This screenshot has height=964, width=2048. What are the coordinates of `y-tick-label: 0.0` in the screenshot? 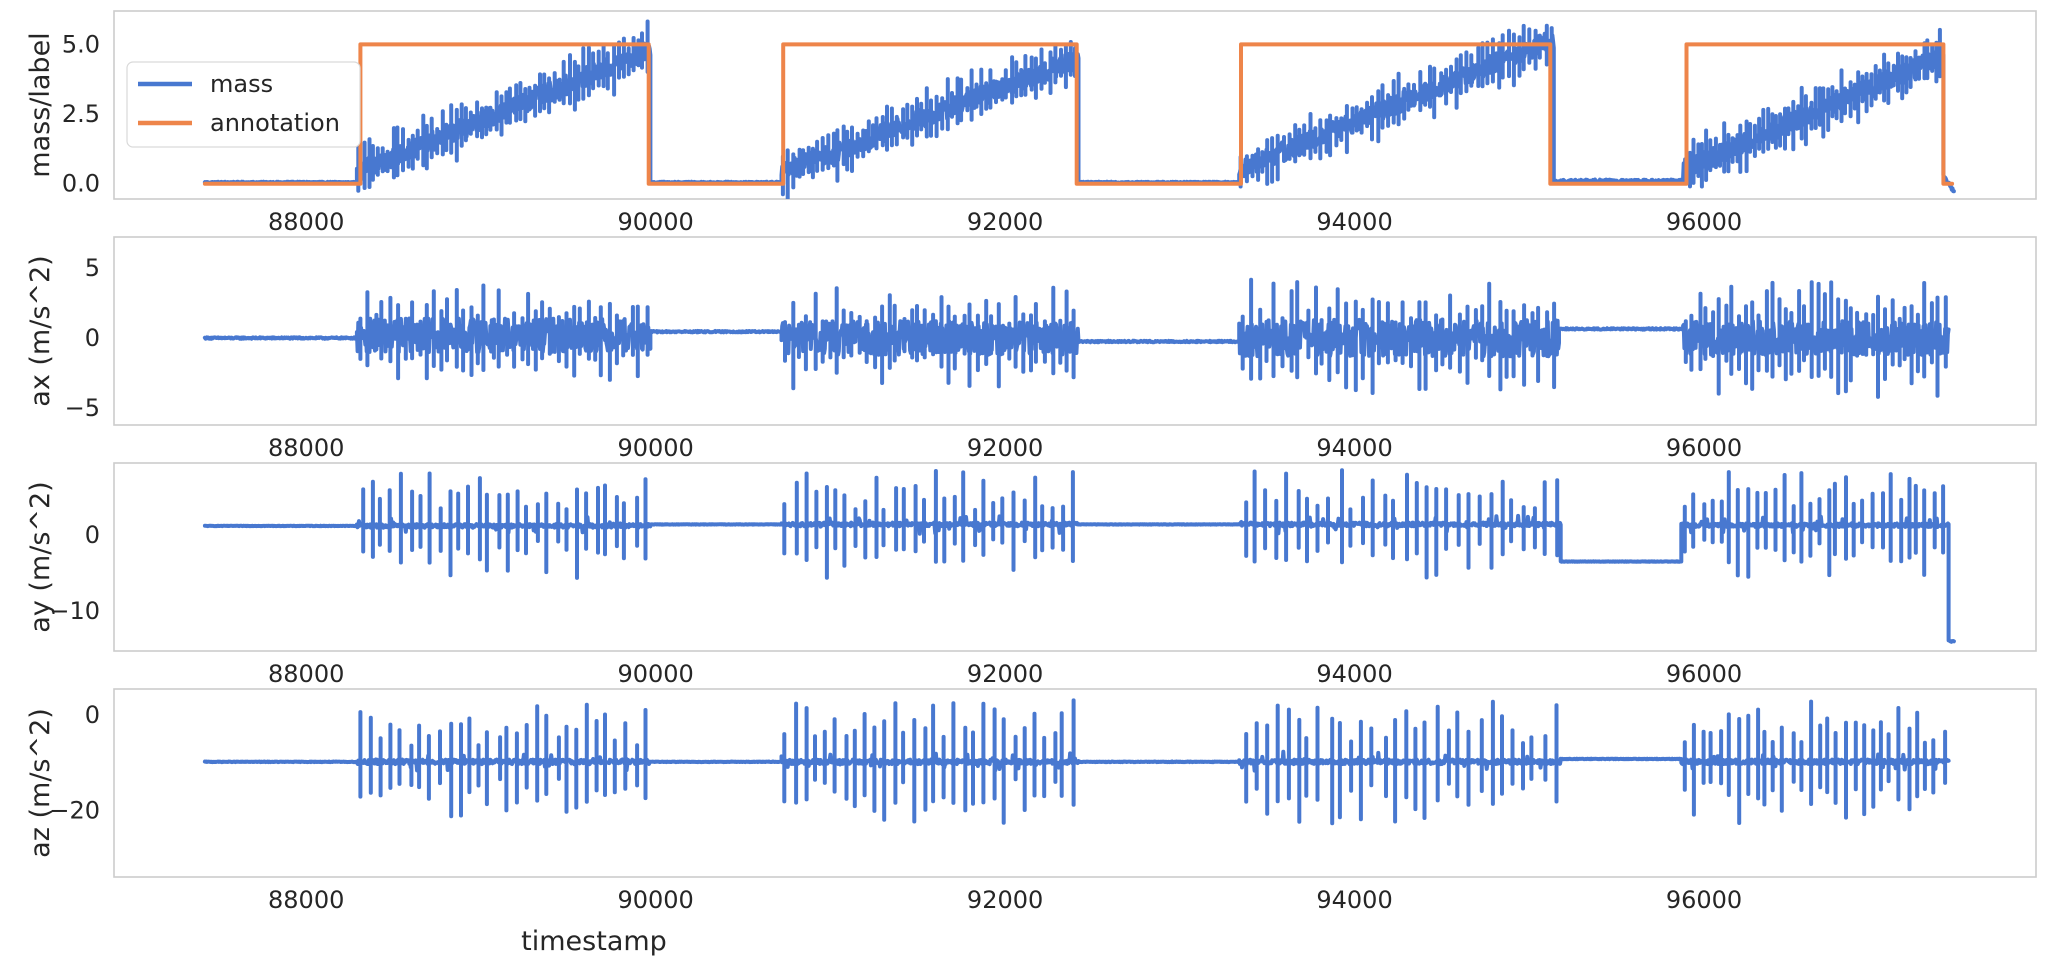 It's located at (81, 184).